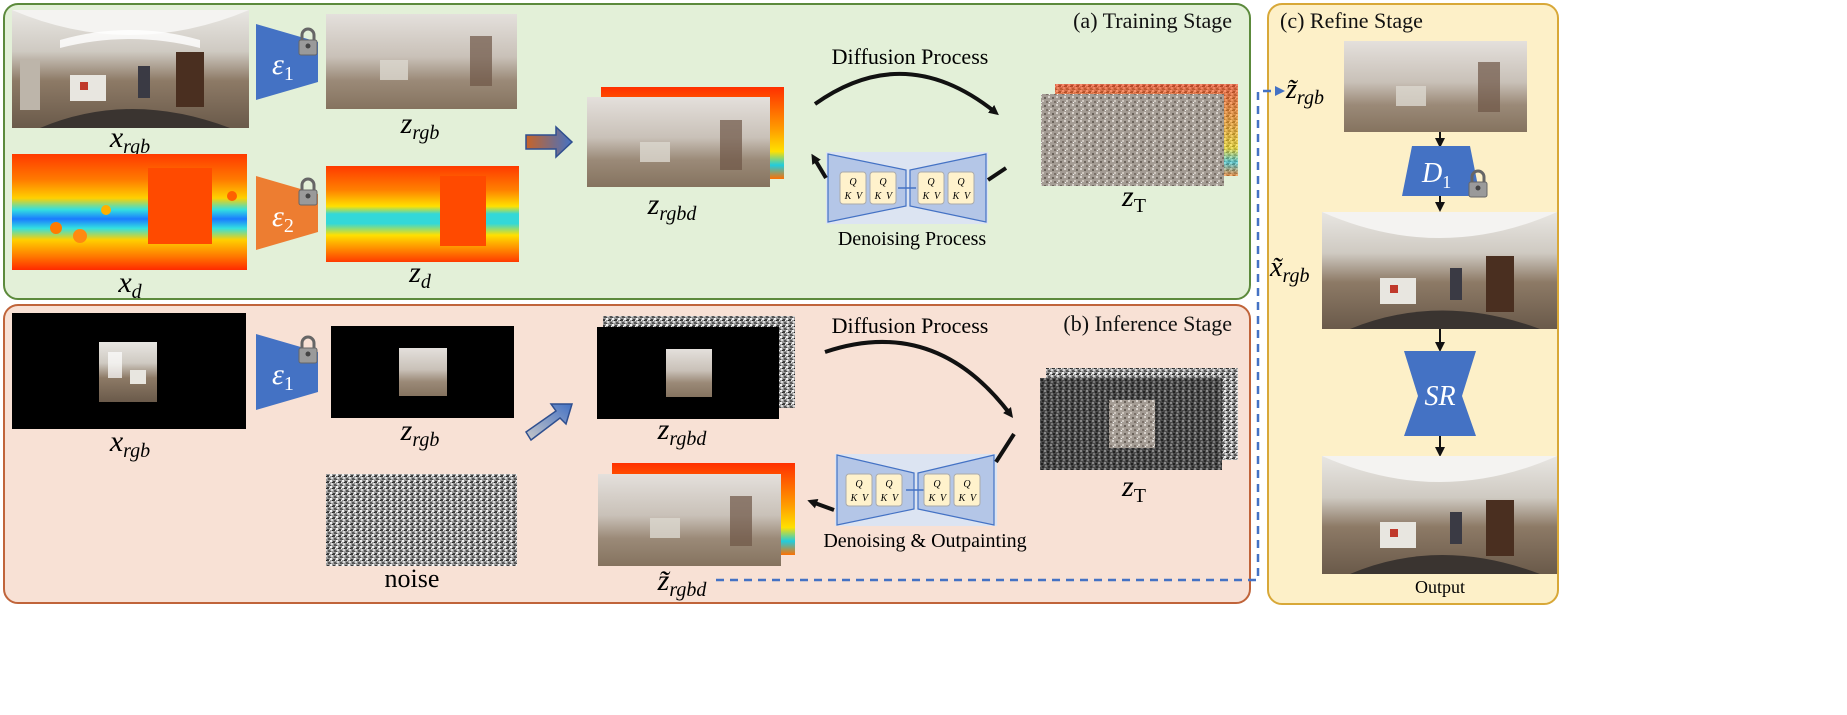 The height and width of the screenshot is (715, 1847). Describe the element at coordinates (919, 379) in the screenshot. I see `inference-diffusion-arrow` at that location.